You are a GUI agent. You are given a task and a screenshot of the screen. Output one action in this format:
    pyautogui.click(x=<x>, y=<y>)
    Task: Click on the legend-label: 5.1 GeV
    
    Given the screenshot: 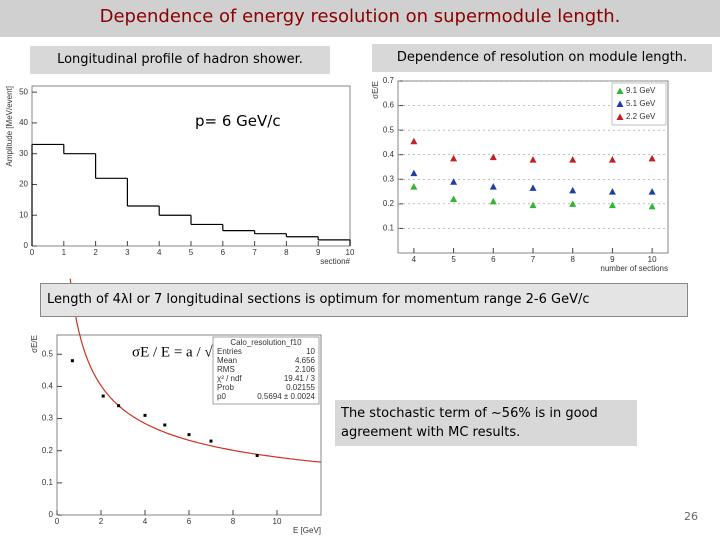 What is the action you would take?
    pyautogui.click(x=641, y=103)
    